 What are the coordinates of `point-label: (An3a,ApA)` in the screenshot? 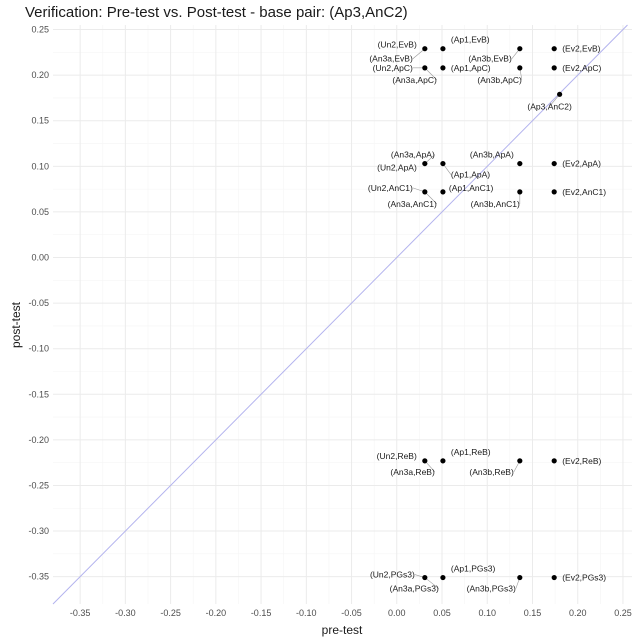 It's located at (413, 155).